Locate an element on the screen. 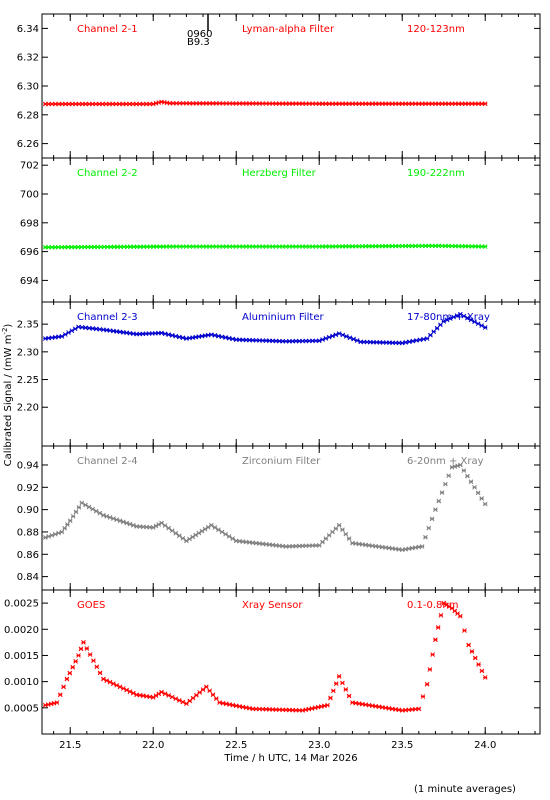 The height and width of the screenshot is (800, 550). y-tick-label: 702 is located at coordinates (29, 166).